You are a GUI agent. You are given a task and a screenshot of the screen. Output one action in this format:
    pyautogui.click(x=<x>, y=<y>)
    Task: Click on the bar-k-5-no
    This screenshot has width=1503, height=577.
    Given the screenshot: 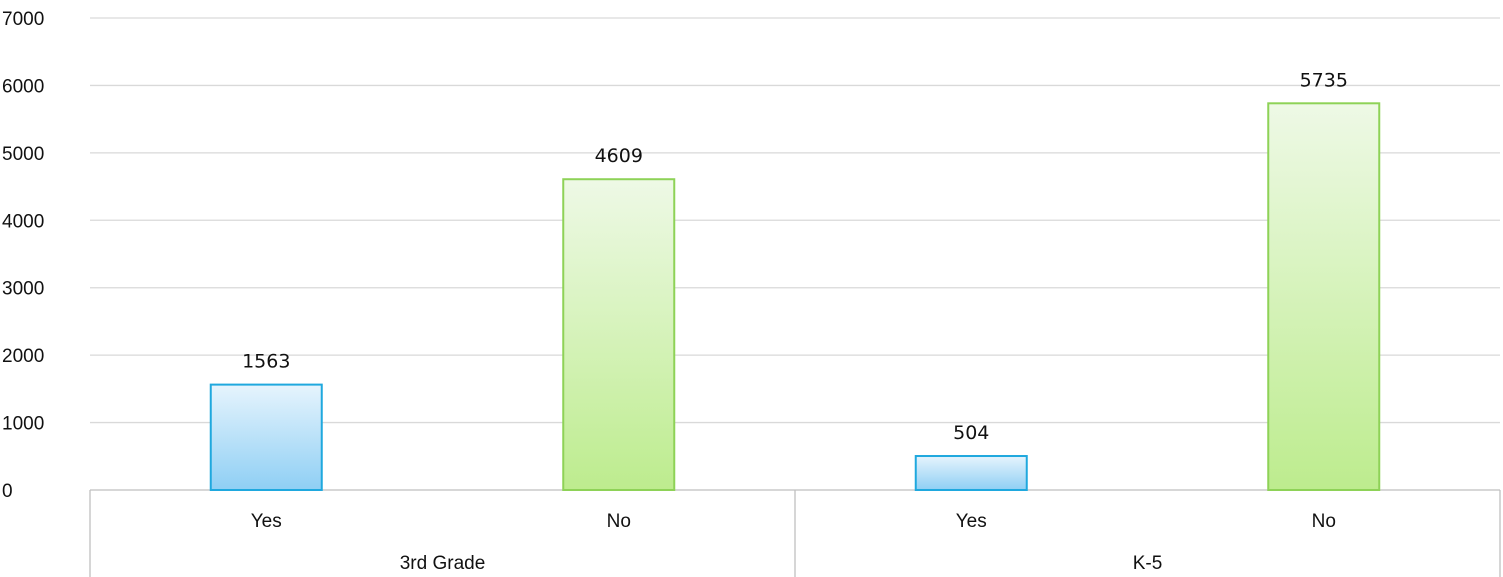 What is the action you would take?
    pyautogui.click(x=1324, y=296)
    